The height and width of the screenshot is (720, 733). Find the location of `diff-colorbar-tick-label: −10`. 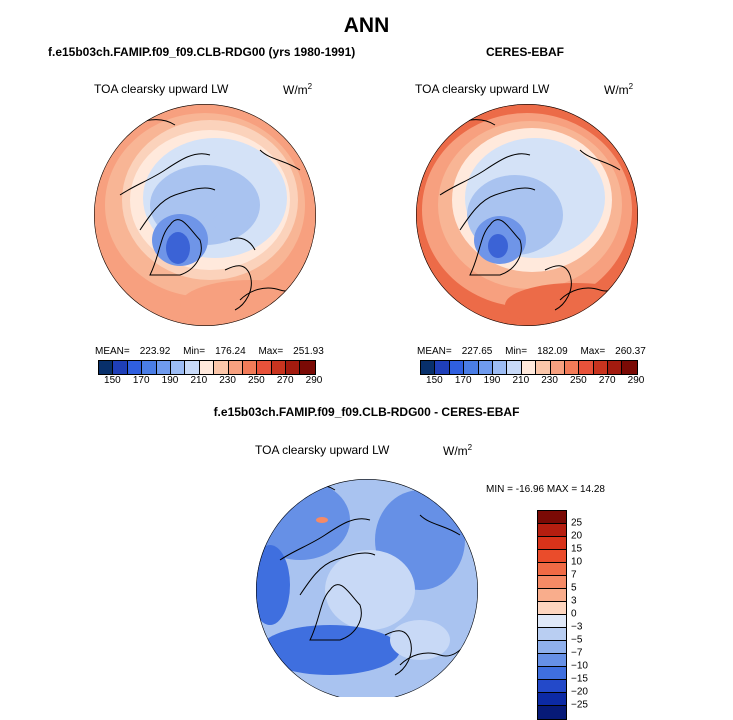

diff-colorbar-tick-label: −10 is located at coordinates (579, 666).